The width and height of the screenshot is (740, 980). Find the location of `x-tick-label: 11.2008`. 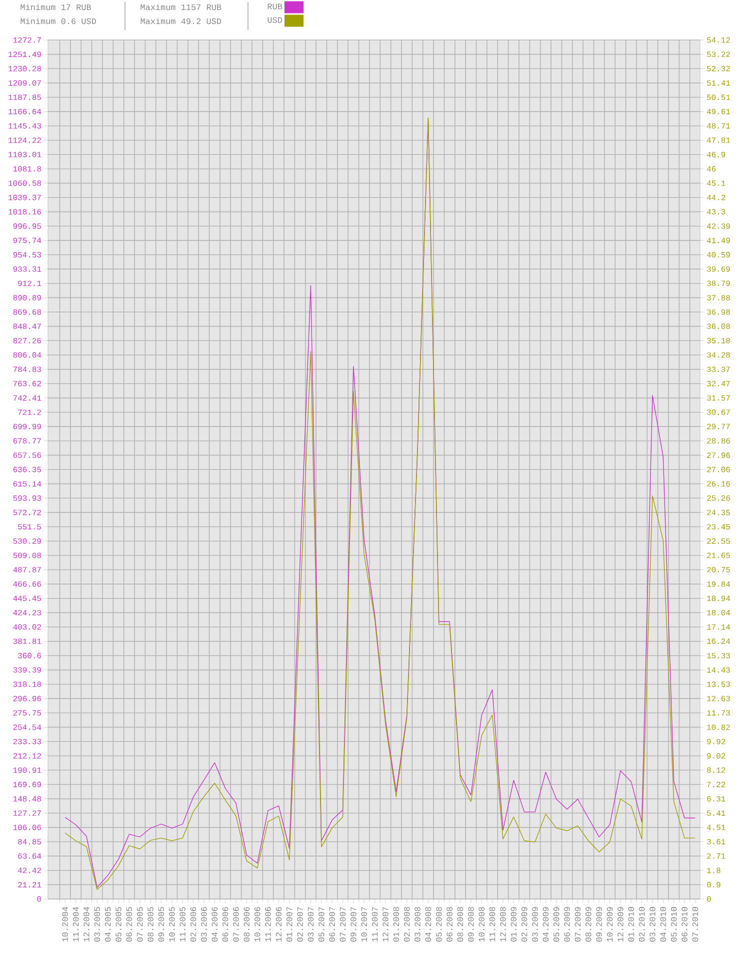

x-tick-label: 11.2008 is located at coordinates (492, 924).